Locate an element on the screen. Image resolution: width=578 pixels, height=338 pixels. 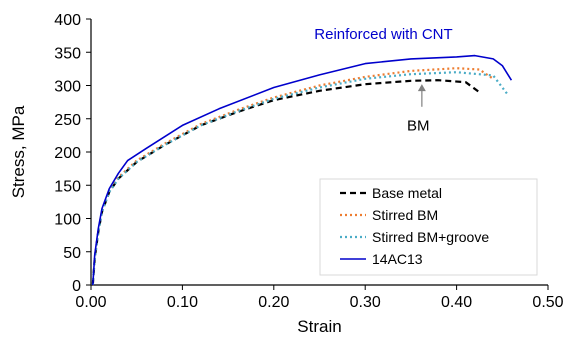
y-tick-label: 100 is located at coordinates (67, 220).